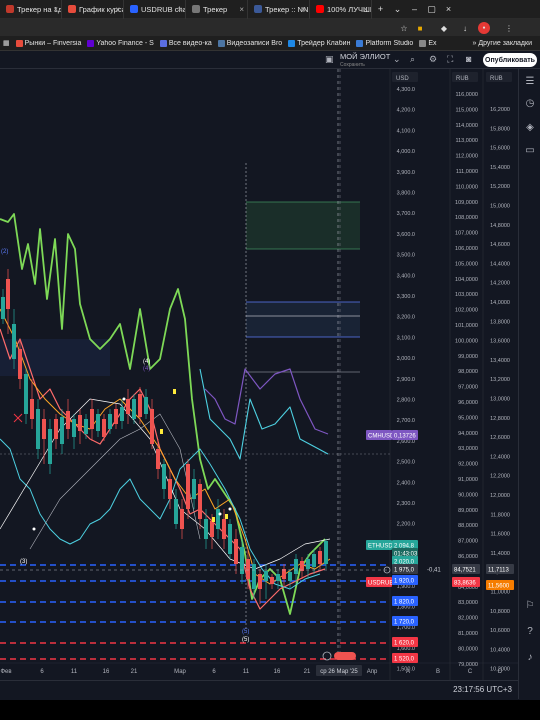 The width and height of the screenshot is (540, 720). Describe the element at coordinates (406, 359) in the screenshot. I see `left-scale-tick: 3,000.0` at that location.